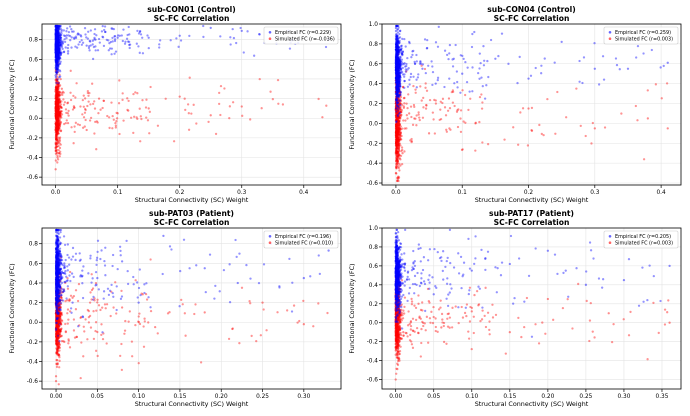  I want to click on x-tick-label: 0.3, so click(242, 193).